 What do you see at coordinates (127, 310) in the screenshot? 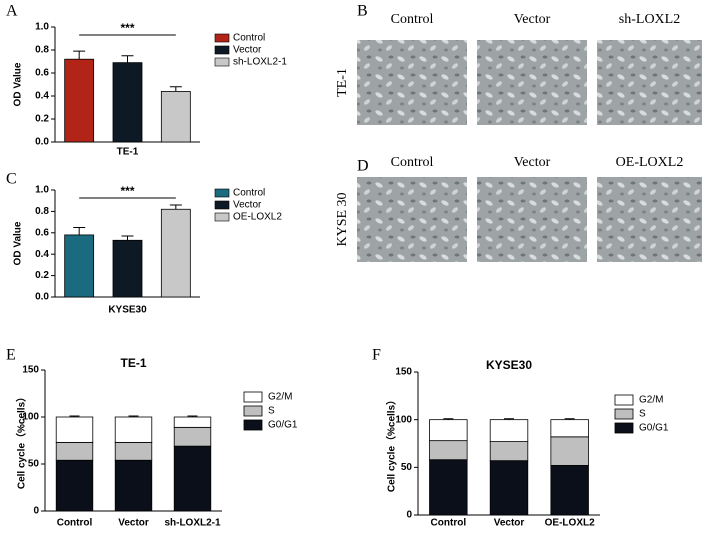
I see `x-axis-label: KYSE30` at bounding box center [127, 310].